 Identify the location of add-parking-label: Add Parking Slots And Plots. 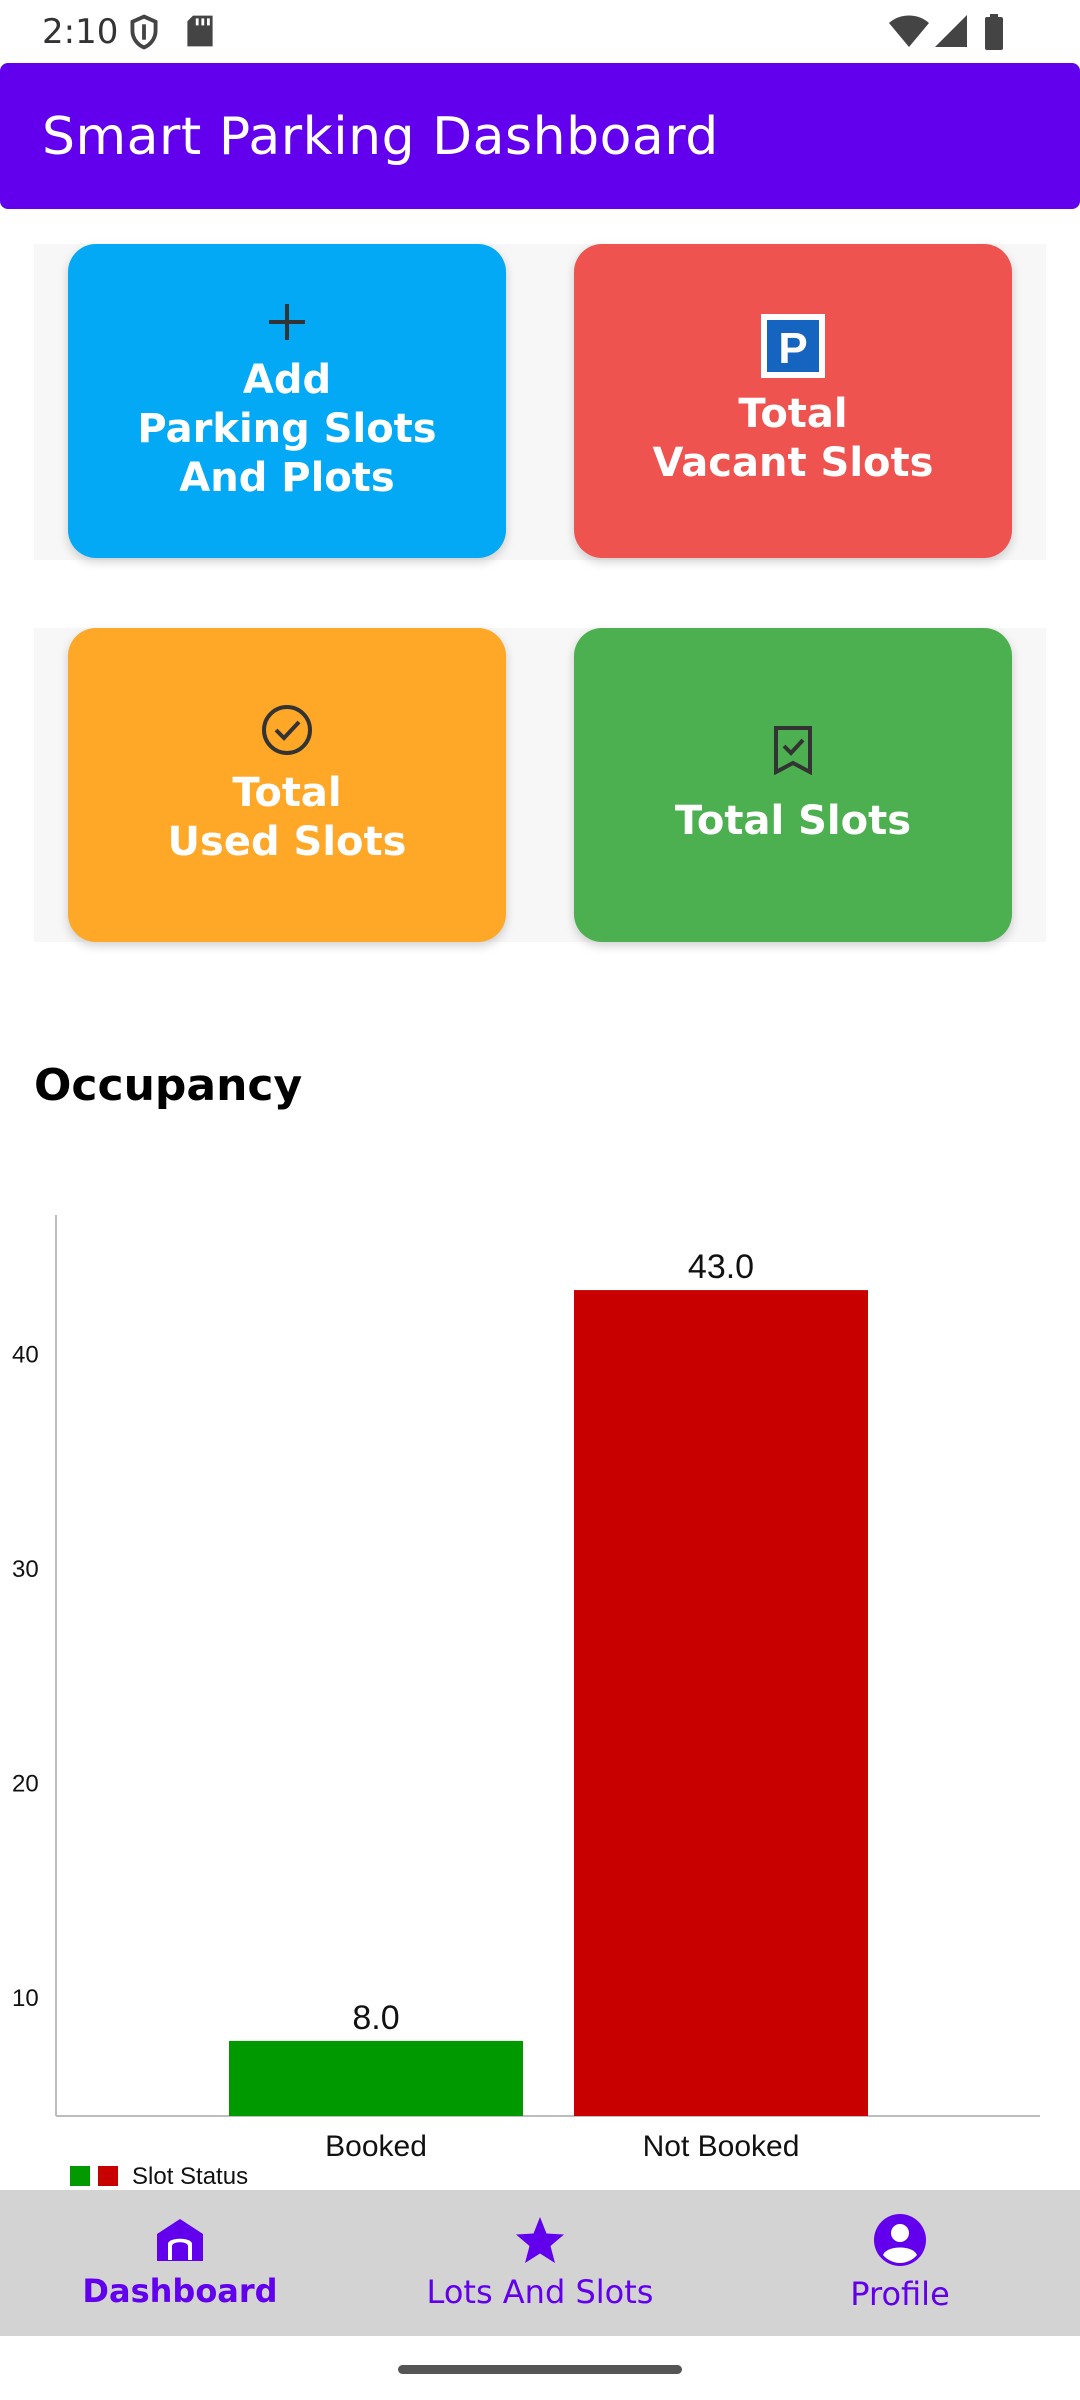
(287, 428).